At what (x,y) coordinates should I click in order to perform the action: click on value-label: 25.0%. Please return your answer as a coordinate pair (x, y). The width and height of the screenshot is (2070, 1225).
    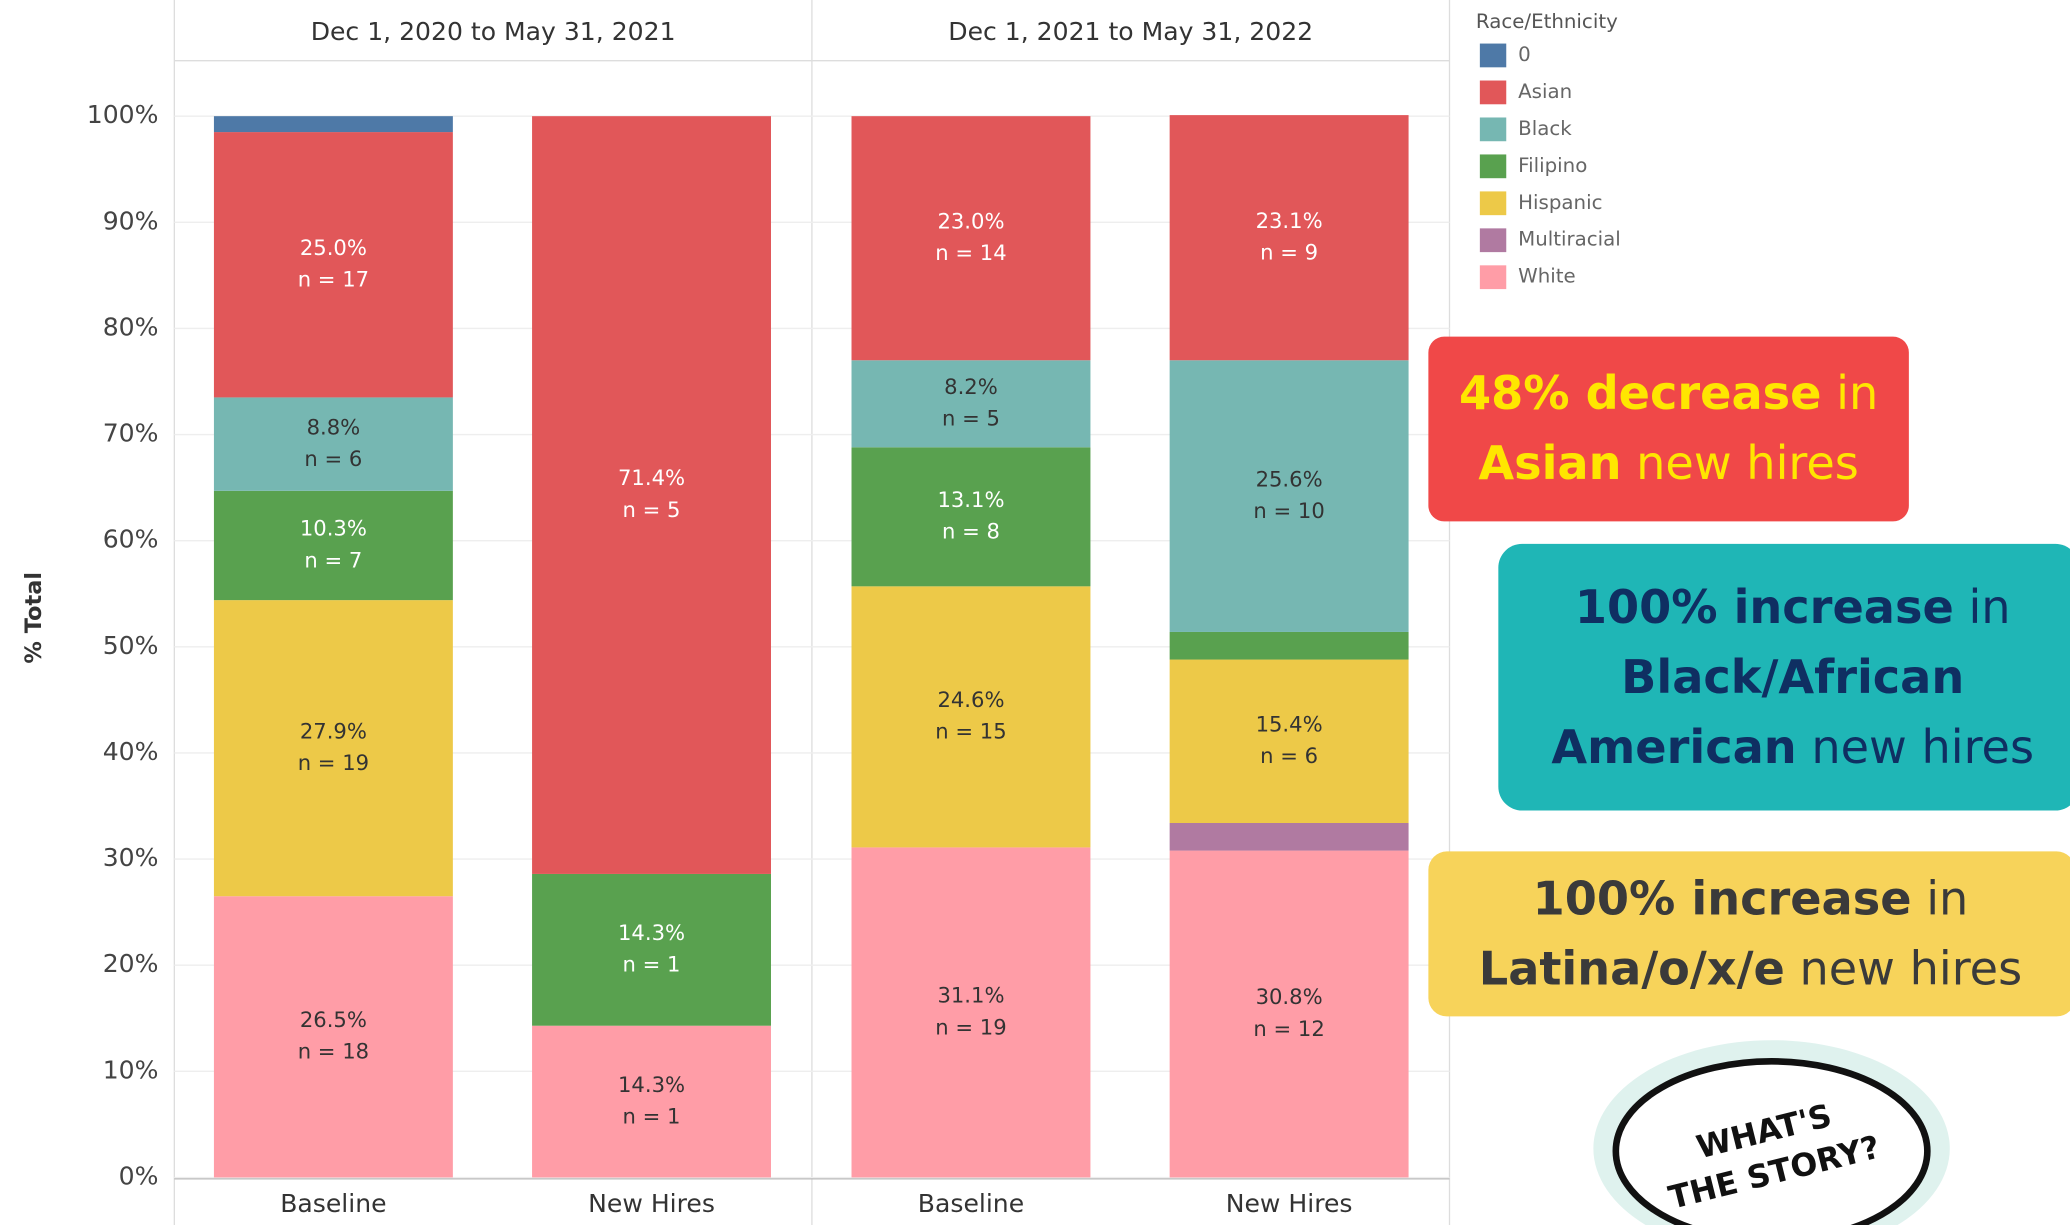
    Looking at the image, I should click on (333, 247).